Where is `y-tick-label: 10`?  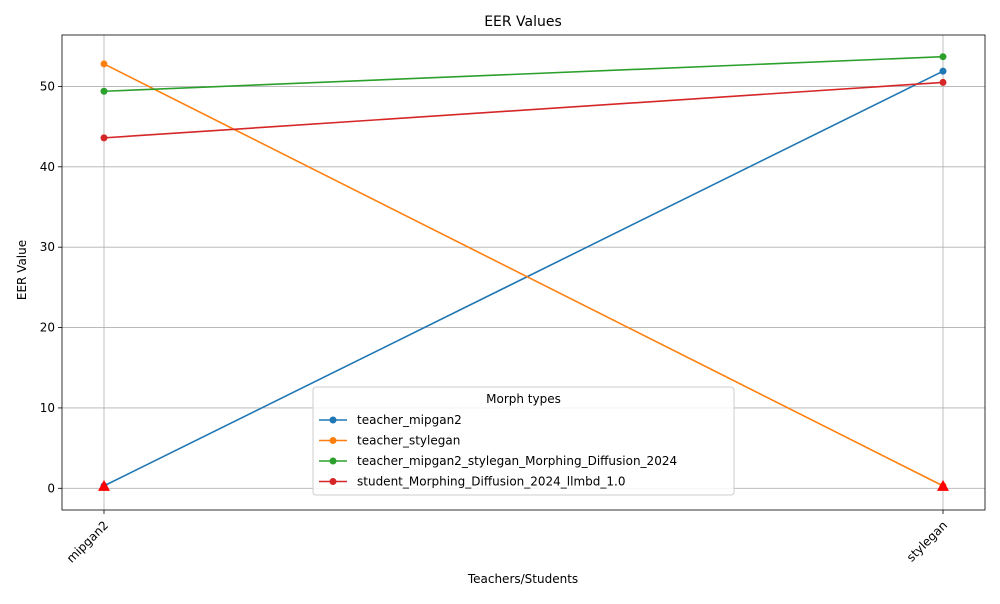 y-tick-label: 10 is located at coordinates (47, 408).